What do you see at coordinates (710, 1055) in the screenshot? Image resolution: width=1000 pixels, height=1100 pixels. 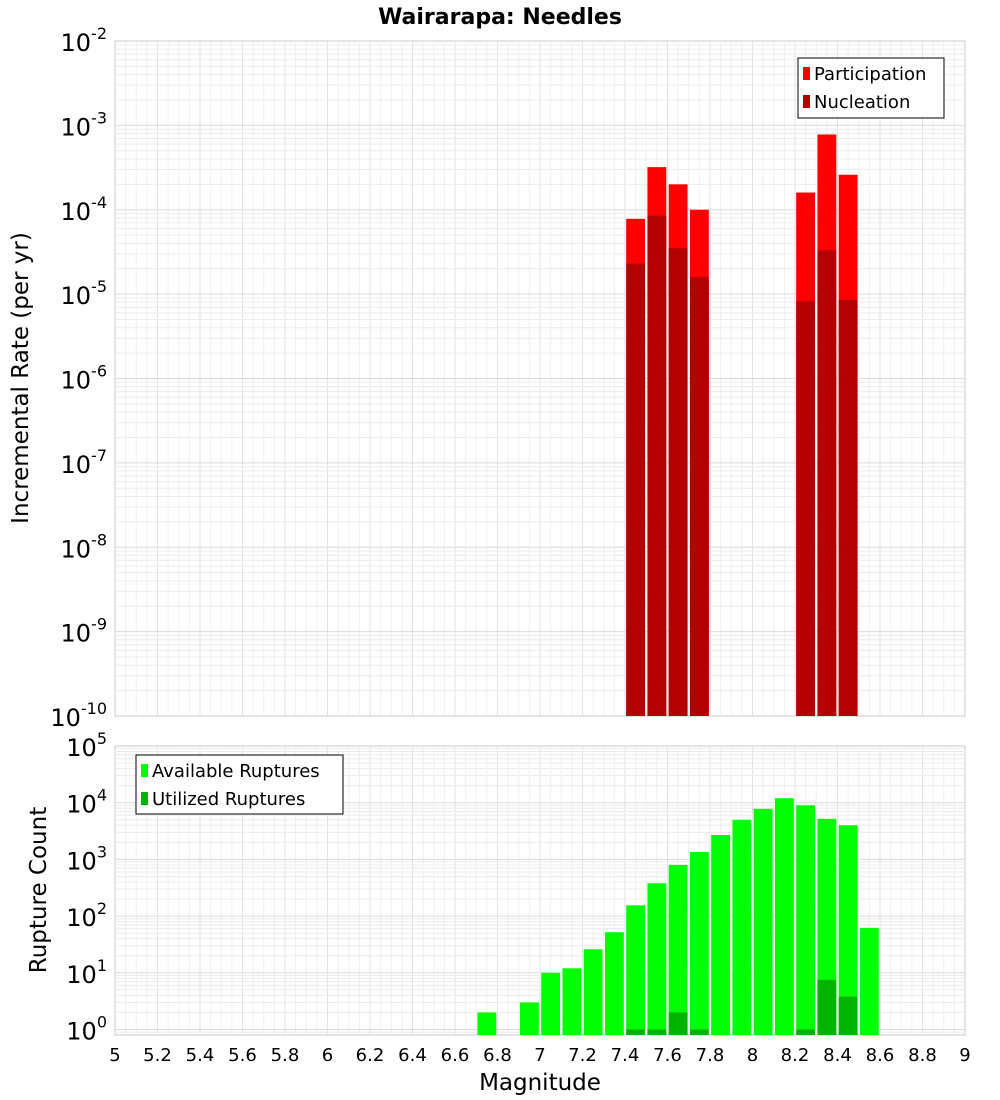 I see `x-tick-label: 7.8` at bounding box center [710, 1055].